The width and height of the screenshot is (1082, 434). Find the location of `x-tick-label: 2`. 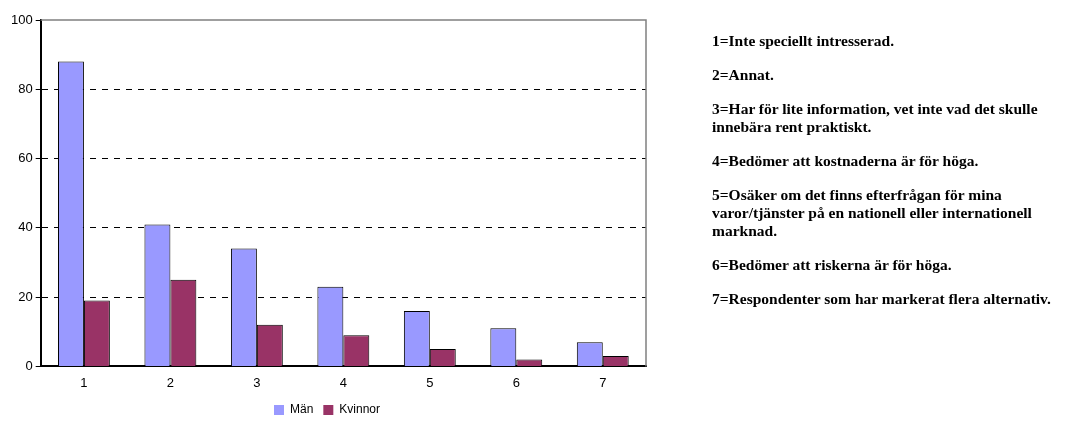

x-tick-label: 2 is located at coordinates (170, 382).